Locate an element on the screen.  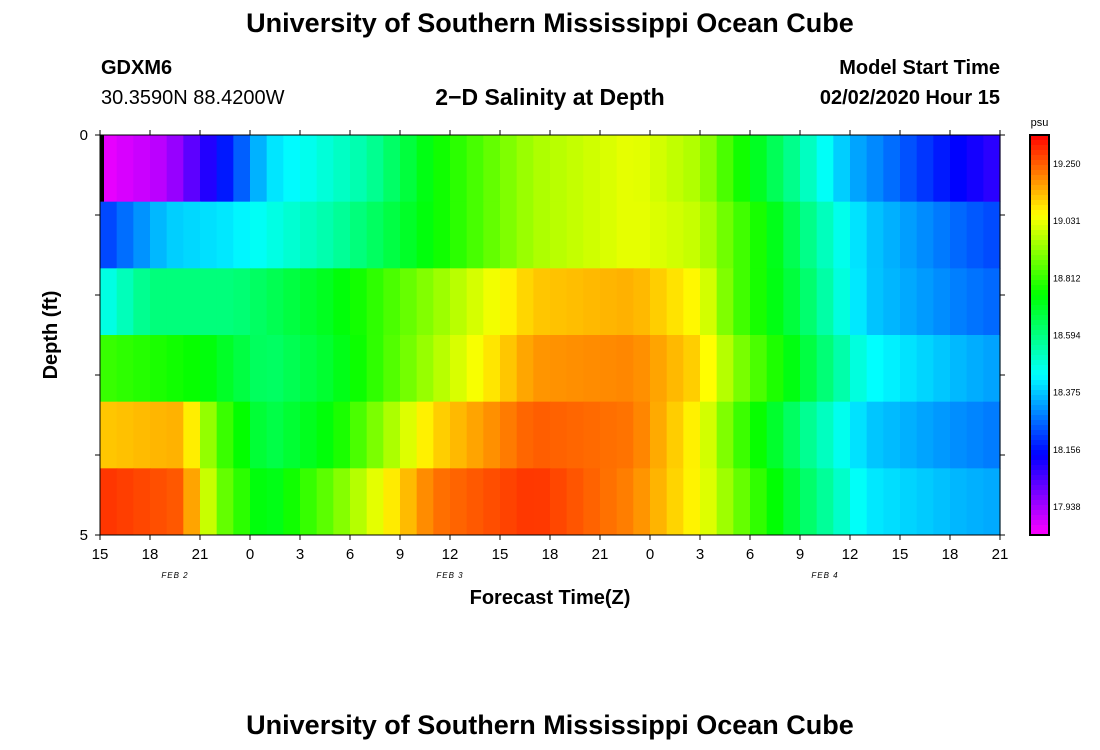
x-date-label: FEB 3 is located at coordinates (449, 575).